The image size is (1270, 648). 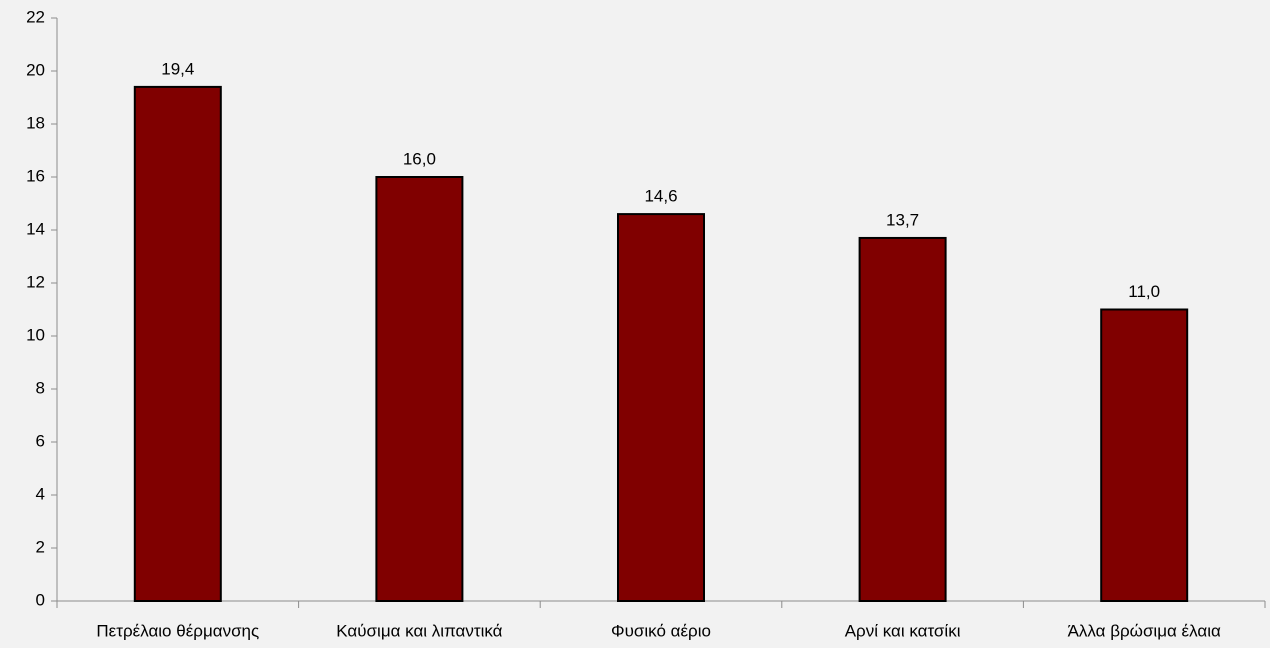 What do you see at coordinates (35, 69) in the screenshot?
I see `y-tick-label: 20` at bounding box center [35, 69].